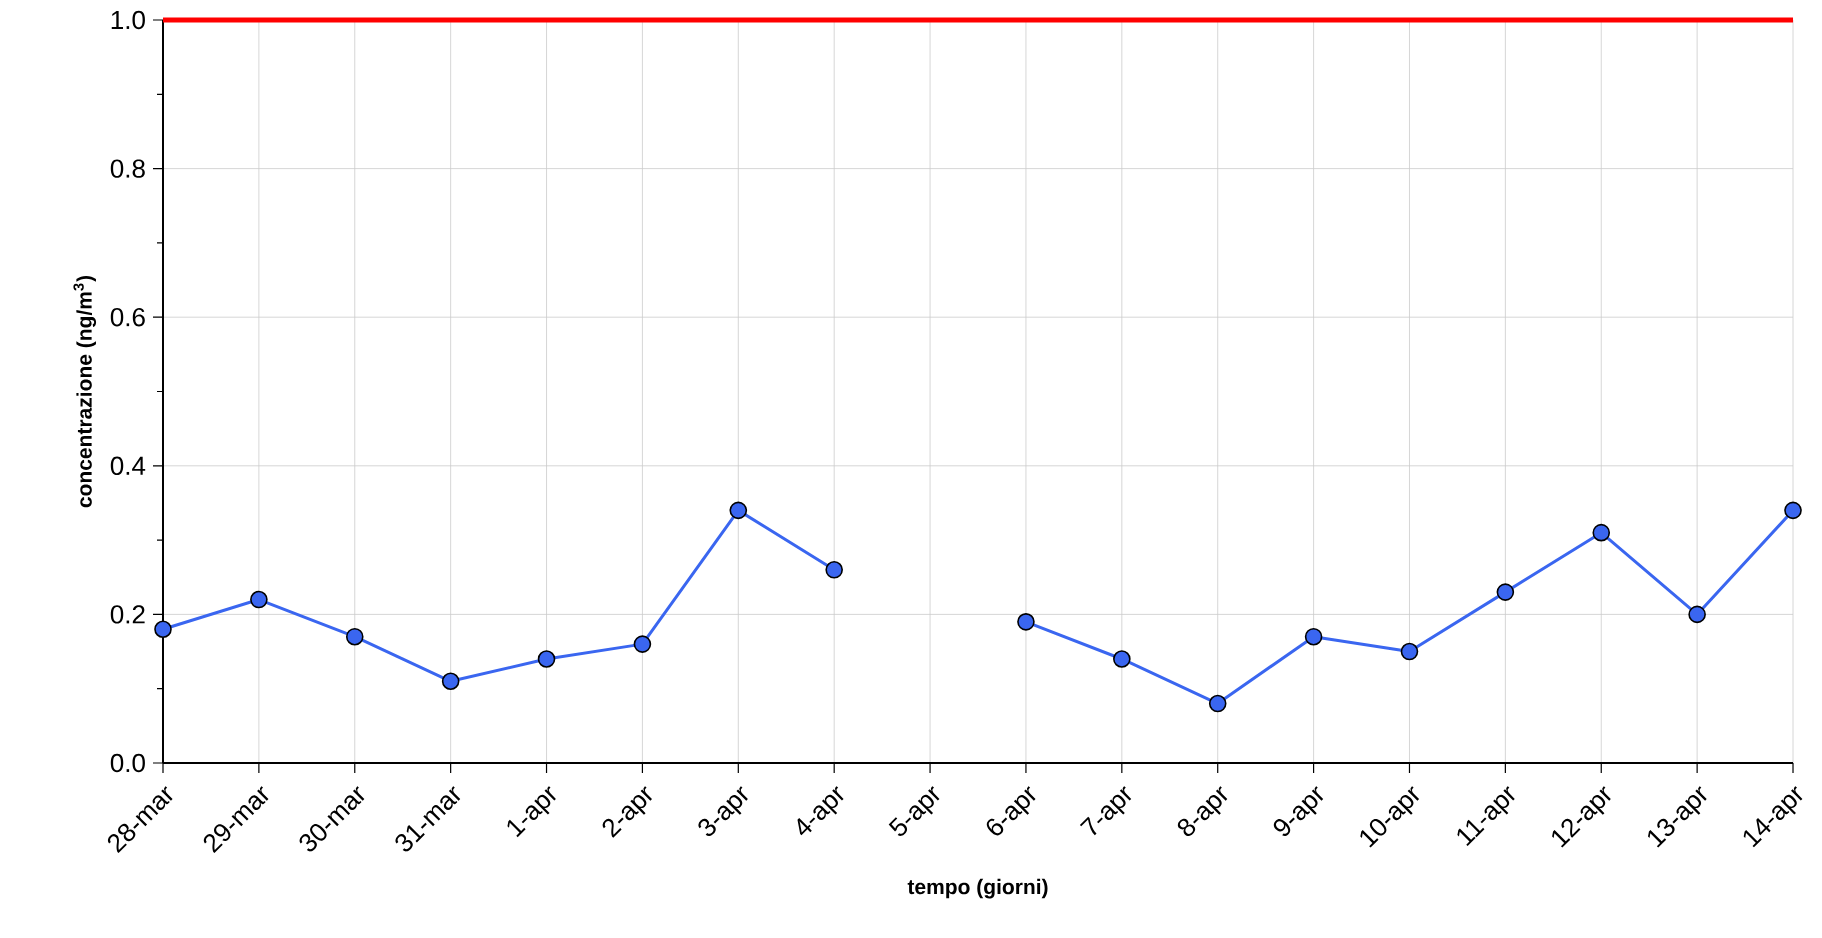 The width and height of the screenshot is (1822, 938). I want to click on y-tick-label: 0.6, so click(127, 317).